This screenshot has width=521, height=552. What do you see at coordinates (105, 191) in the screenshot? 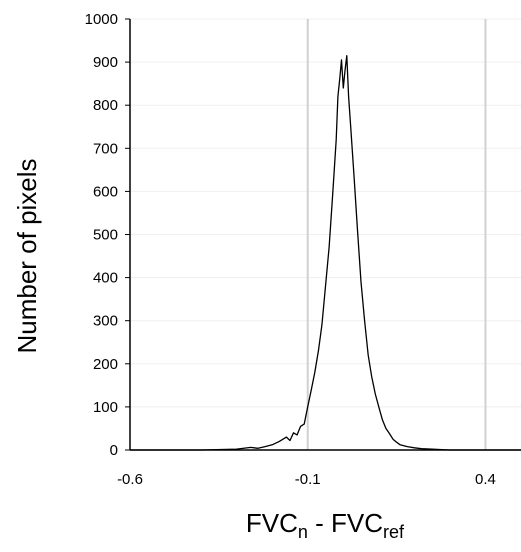
I see `y-tick-label: 600` at bounding box center [105, 191].